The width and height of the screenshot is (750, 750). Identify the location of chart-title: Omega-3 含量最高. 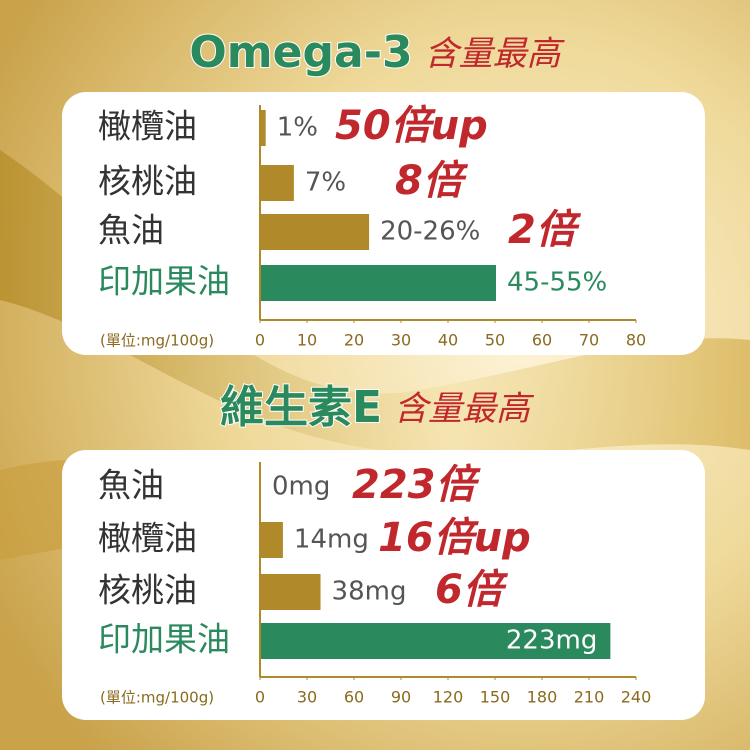
(377, 52).